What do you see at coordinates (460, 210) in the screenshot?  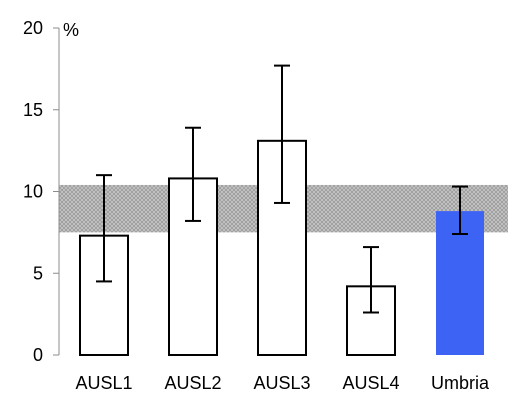 I see `error-bar-umbria` at bounding box center [460, 210].